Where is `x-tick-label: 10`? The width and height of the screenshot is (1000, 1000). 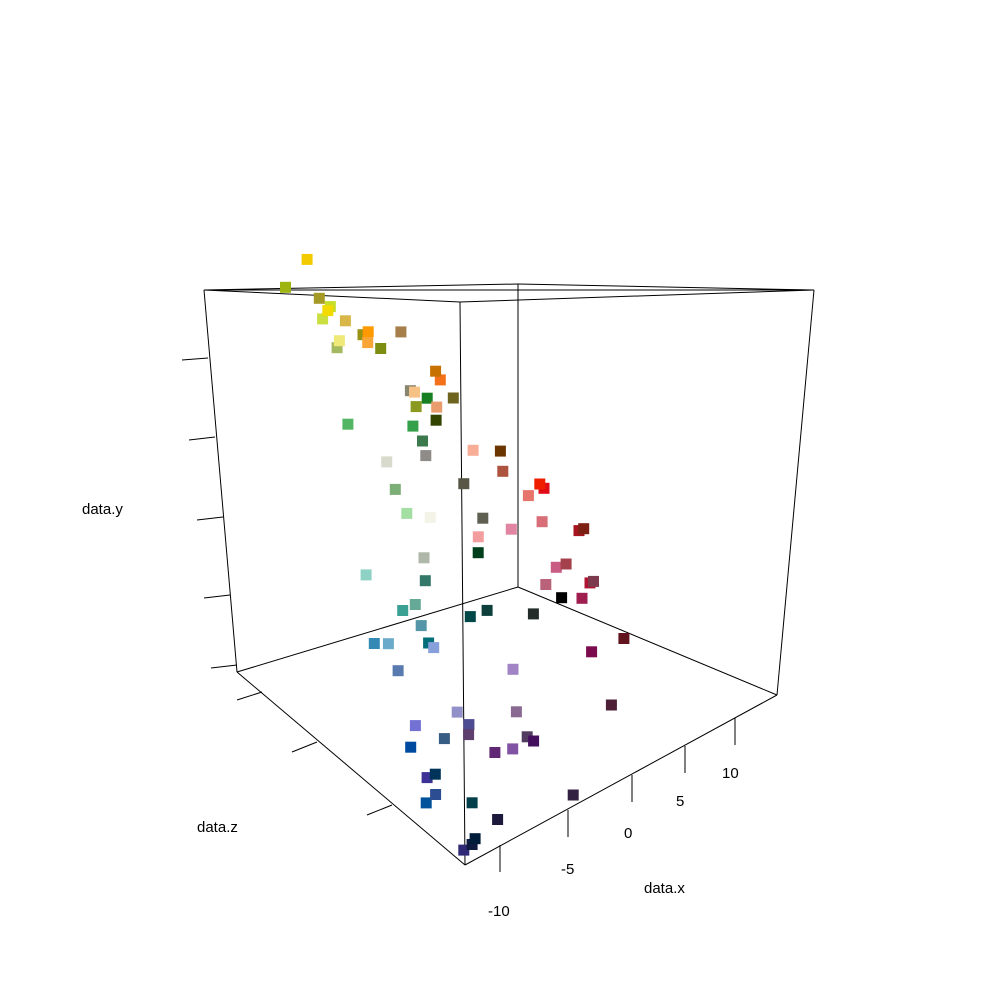
x-tick-label: 10 is located at coordinates (730, 773).